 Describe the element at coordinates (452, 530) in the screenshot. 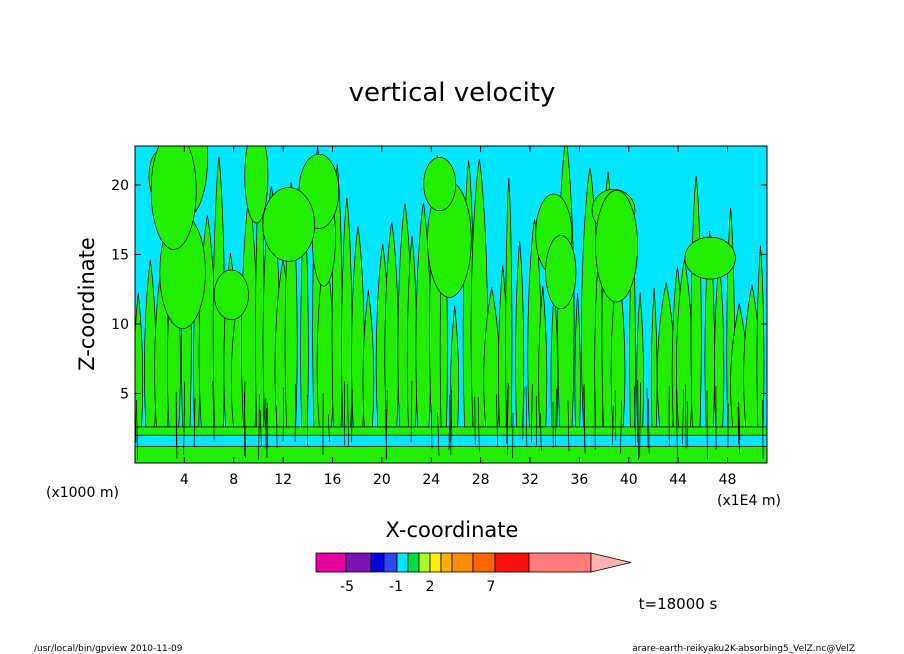

I see `x-axis-label: X-coordinate` at that location.